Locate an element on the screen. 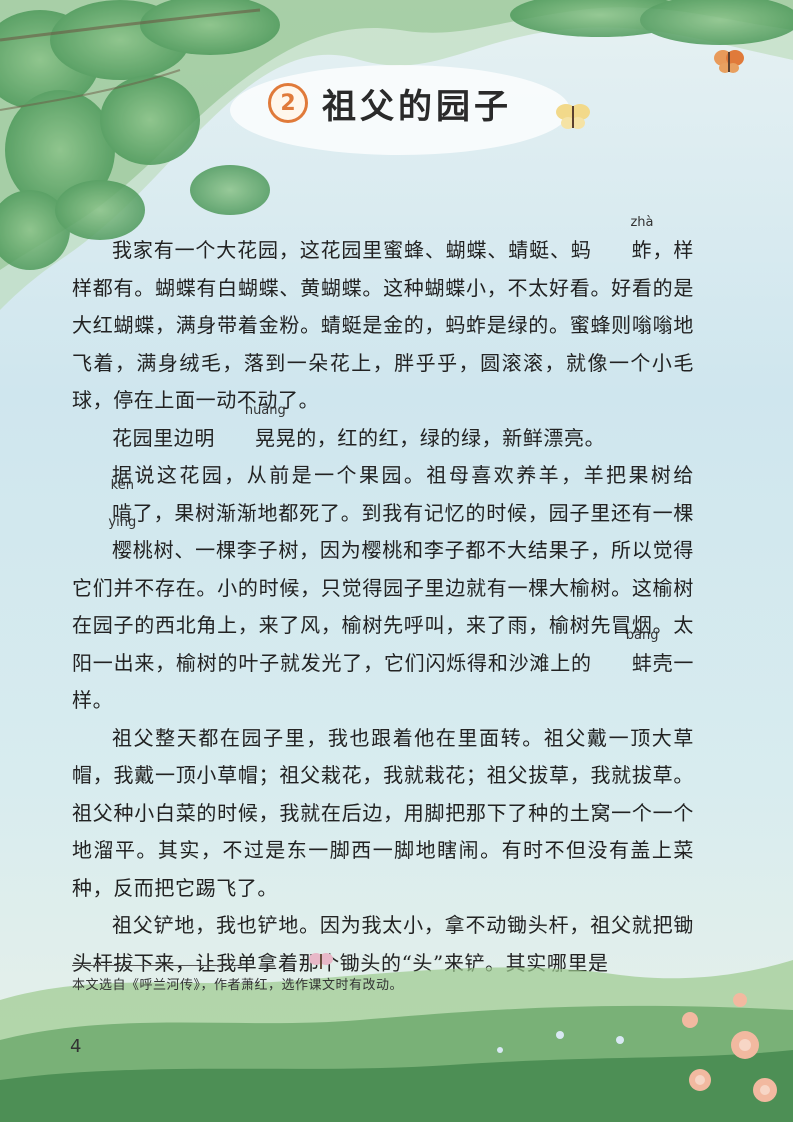  annotated-char: zhà 蚱 is located at coordinates (622, 242).